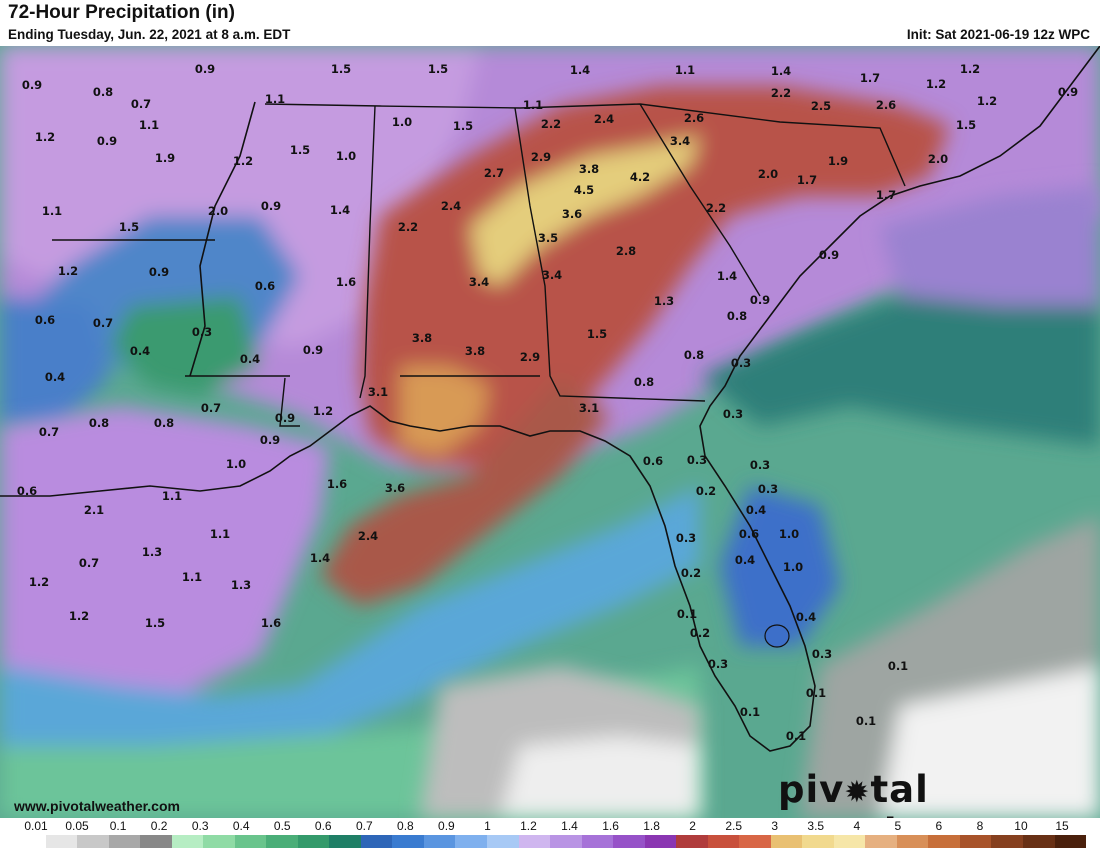  Describe the element at coordinates (364, 826) in the screenshot. I see `legend-label: 0.7` at that location.